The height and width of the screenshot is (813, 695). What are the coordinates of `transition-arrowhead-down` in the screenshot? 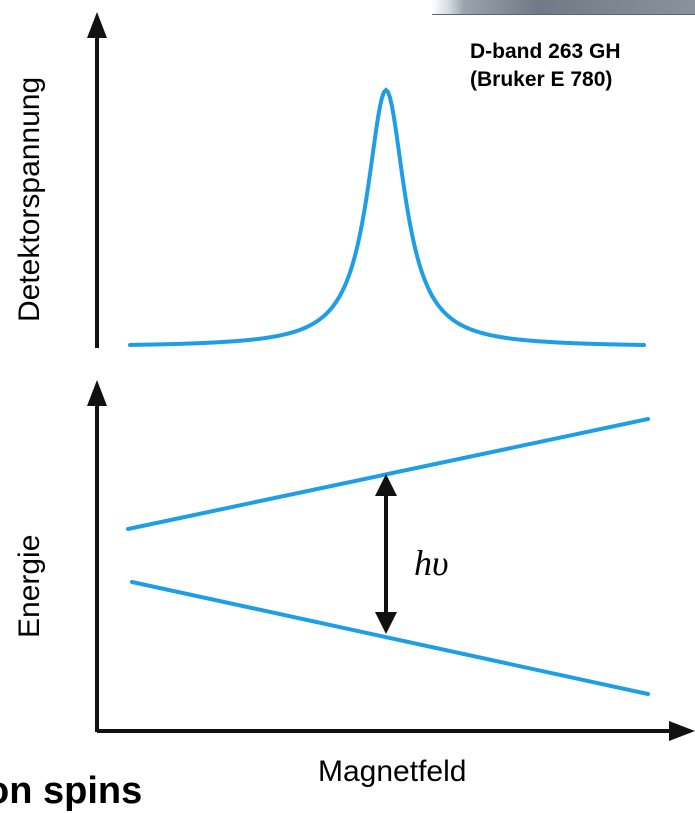 It's located at (386, 623).